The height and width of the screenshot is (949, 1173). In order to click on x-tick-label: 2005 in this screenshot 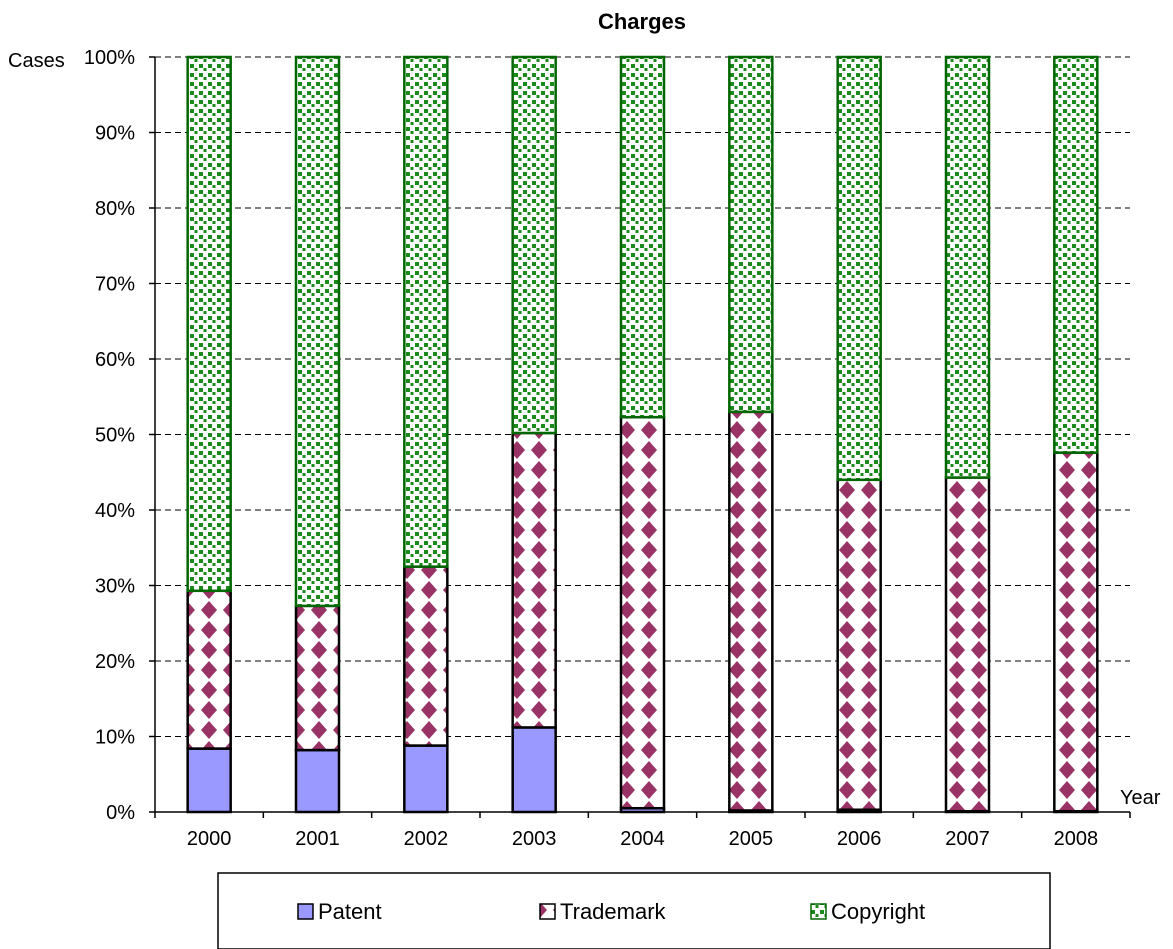, I will do `click(751, 839)`.